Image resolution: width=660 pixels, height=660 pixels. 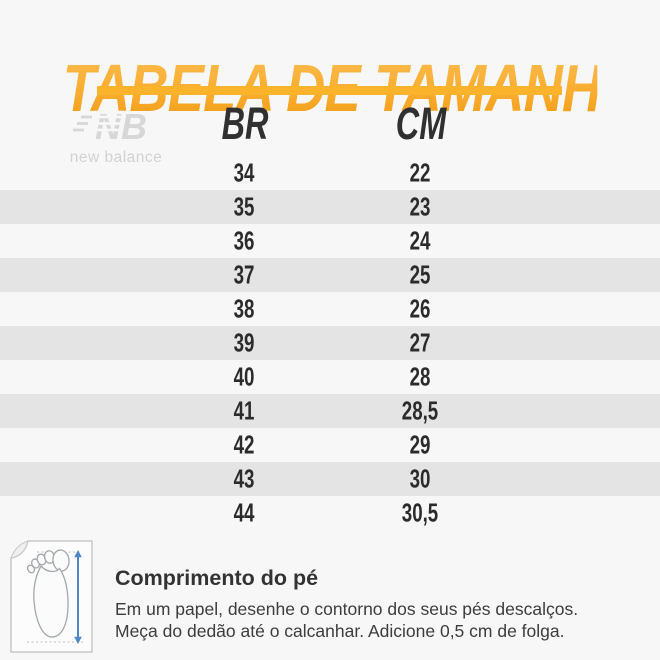 I want to click on column-header-br: BR, so click(x=245, y=123).